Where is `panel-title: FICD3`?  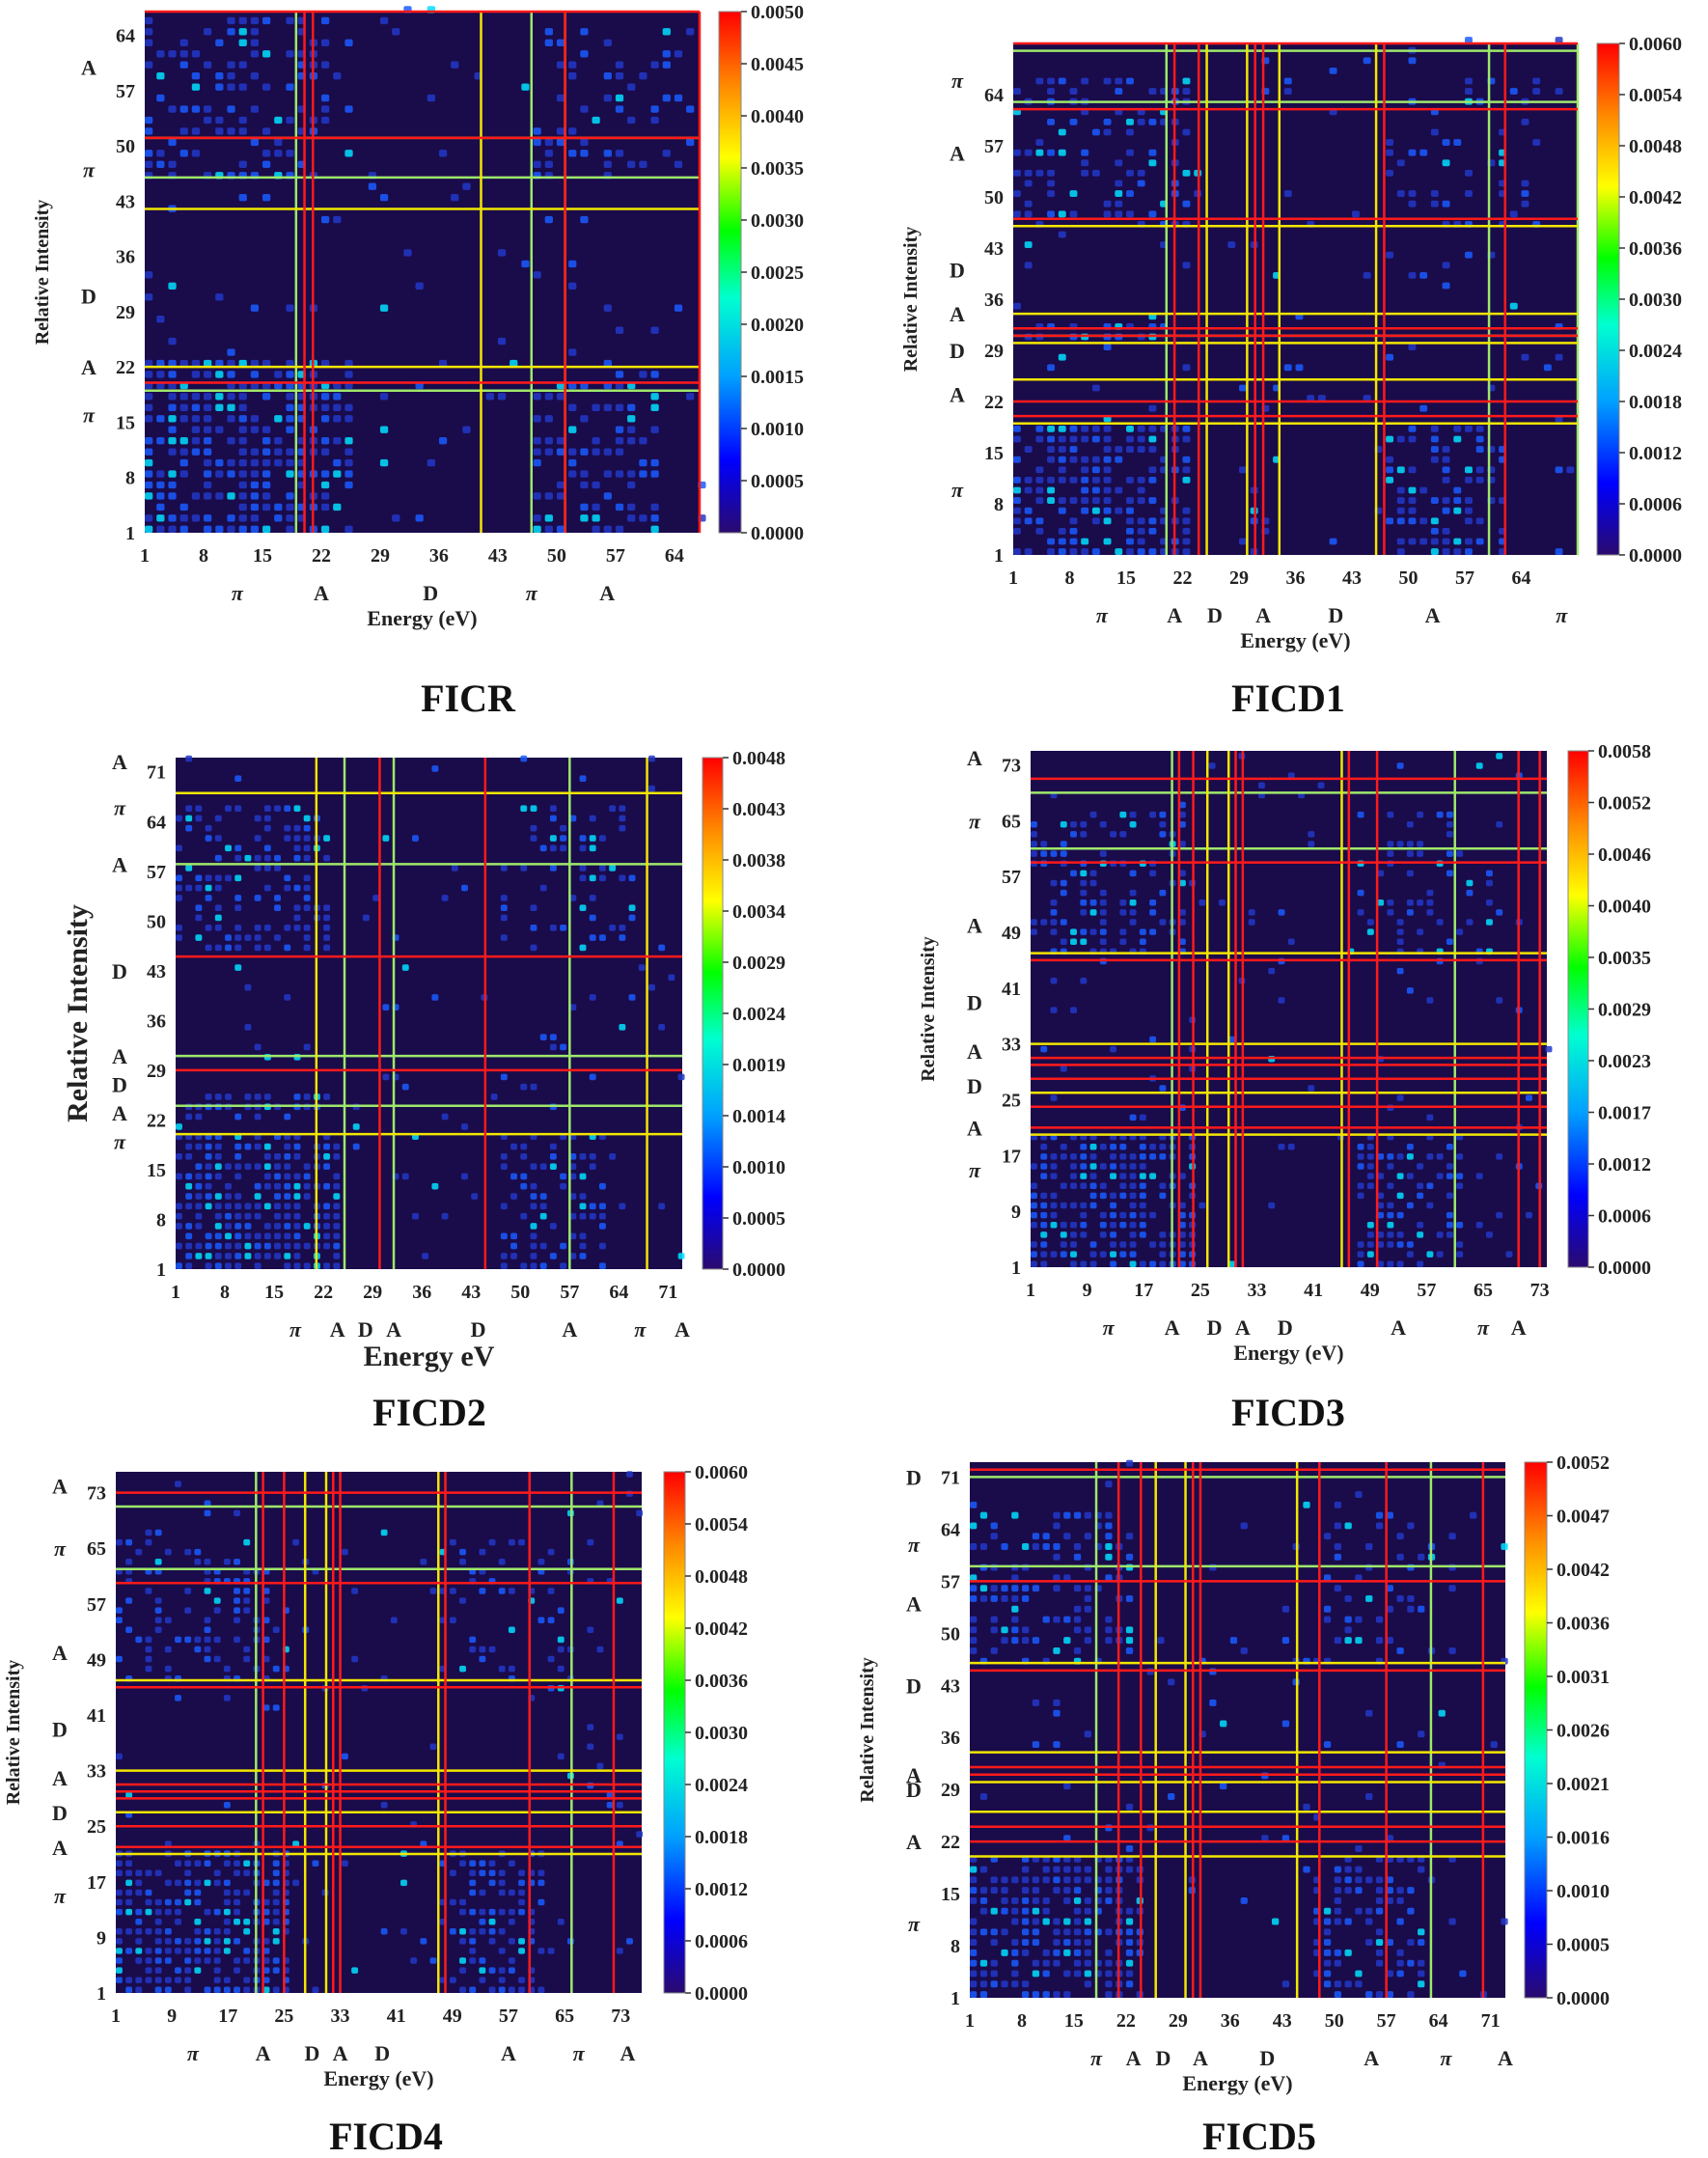
panel-title: FICD3 is located at coordinates (1288, 1412).